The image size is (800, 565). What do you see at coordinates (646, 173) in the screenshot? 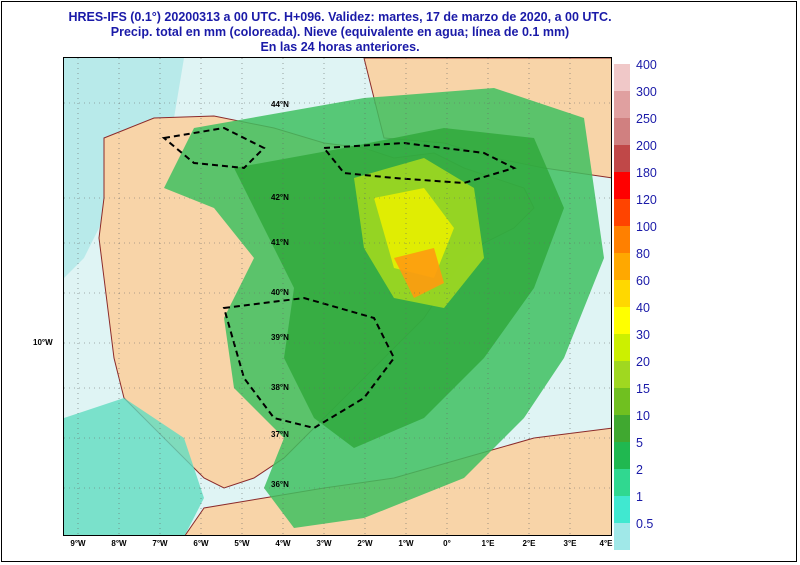
I see `legend-value: 180` at bounding box center [646, 173].